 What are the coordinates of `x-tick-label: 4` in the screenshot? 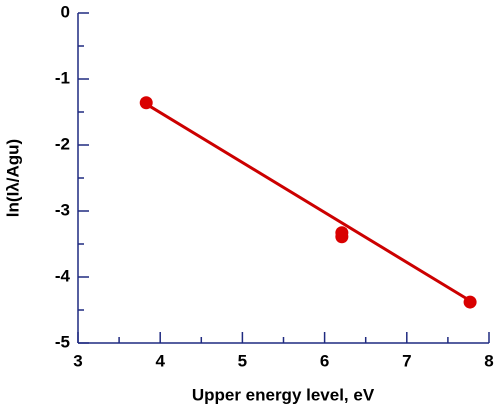 It's located at (160, 360).